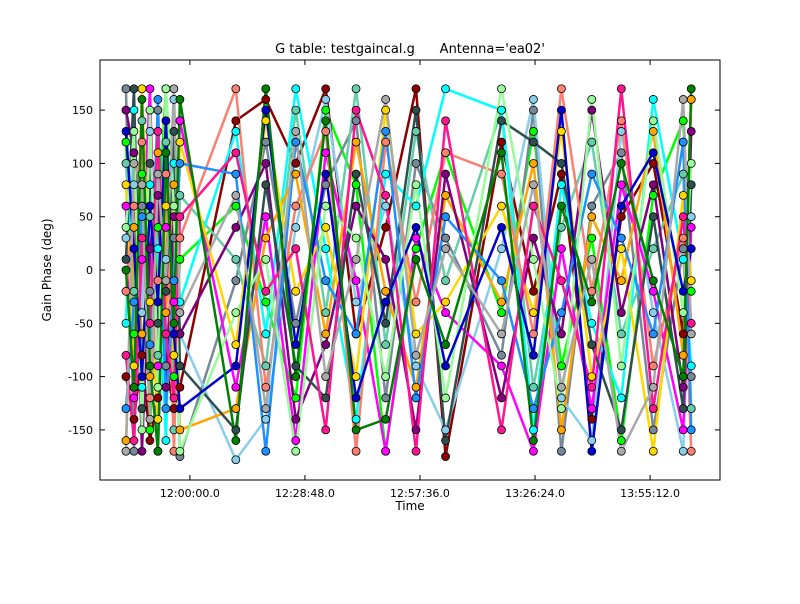  I want to click on y-tick-label: 100, so click(82, 163).